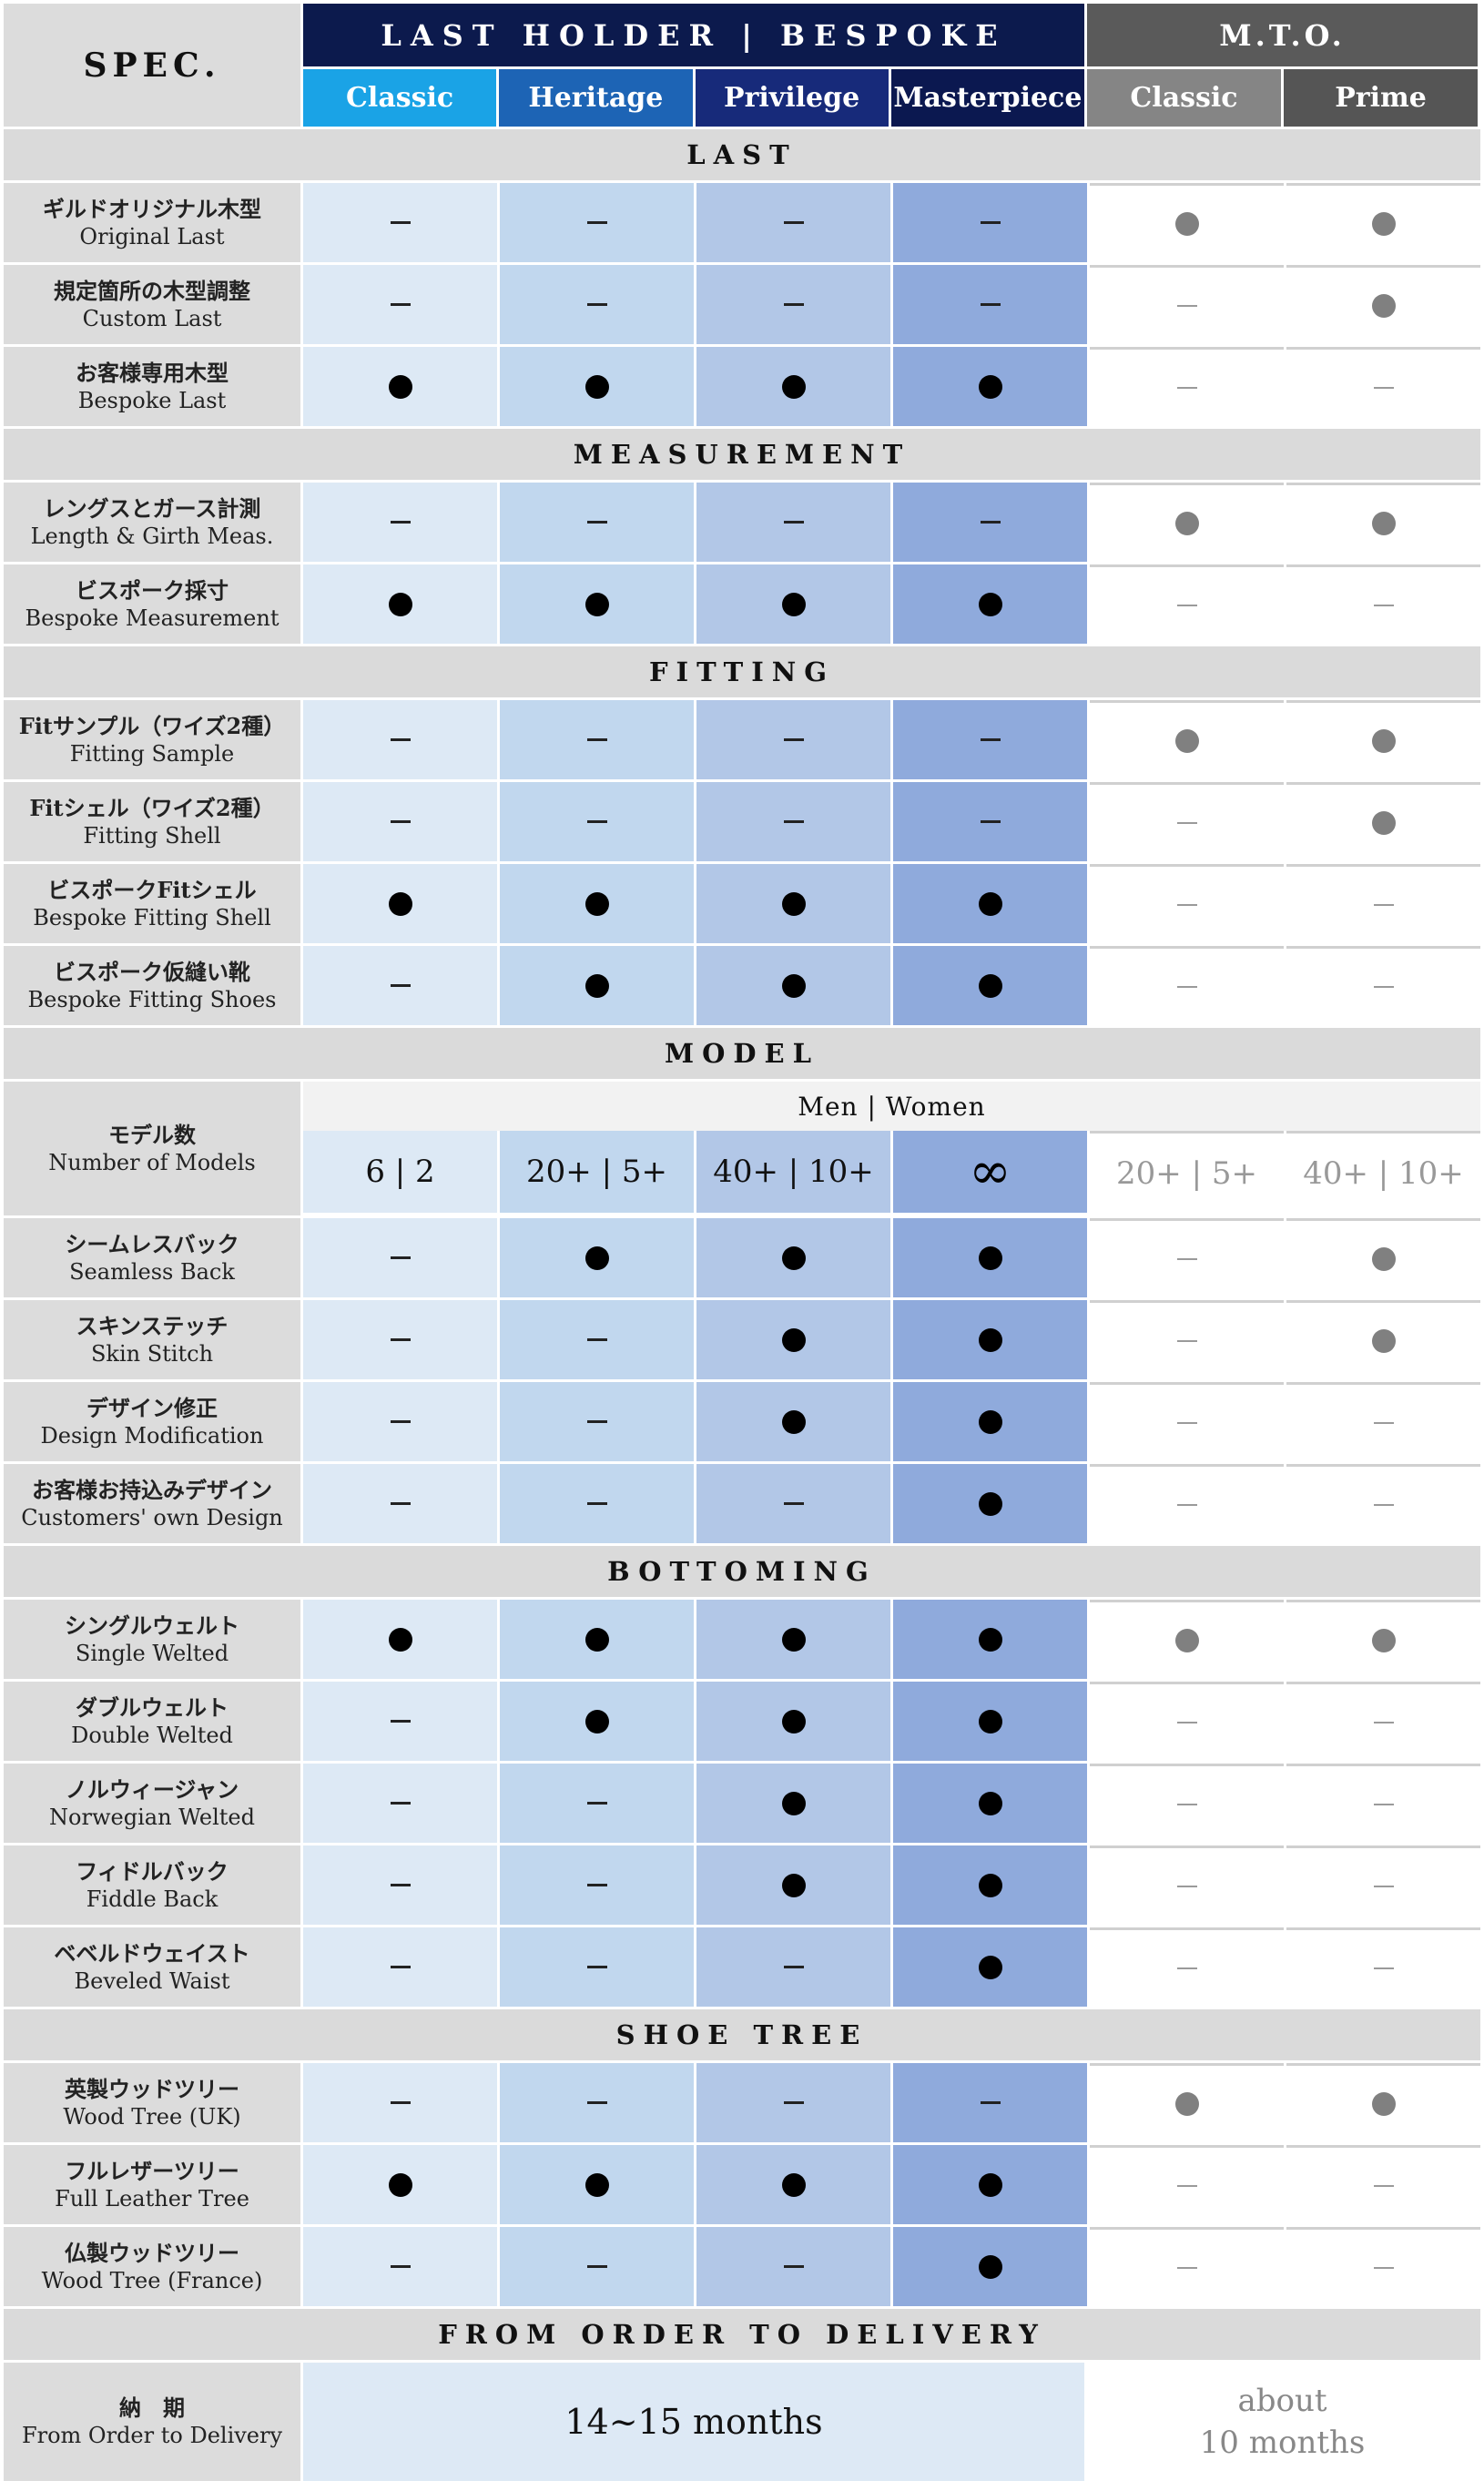  I want to click on row-label: 仏製ウッドツリー Wood Tree (France), so click(152, 2266).